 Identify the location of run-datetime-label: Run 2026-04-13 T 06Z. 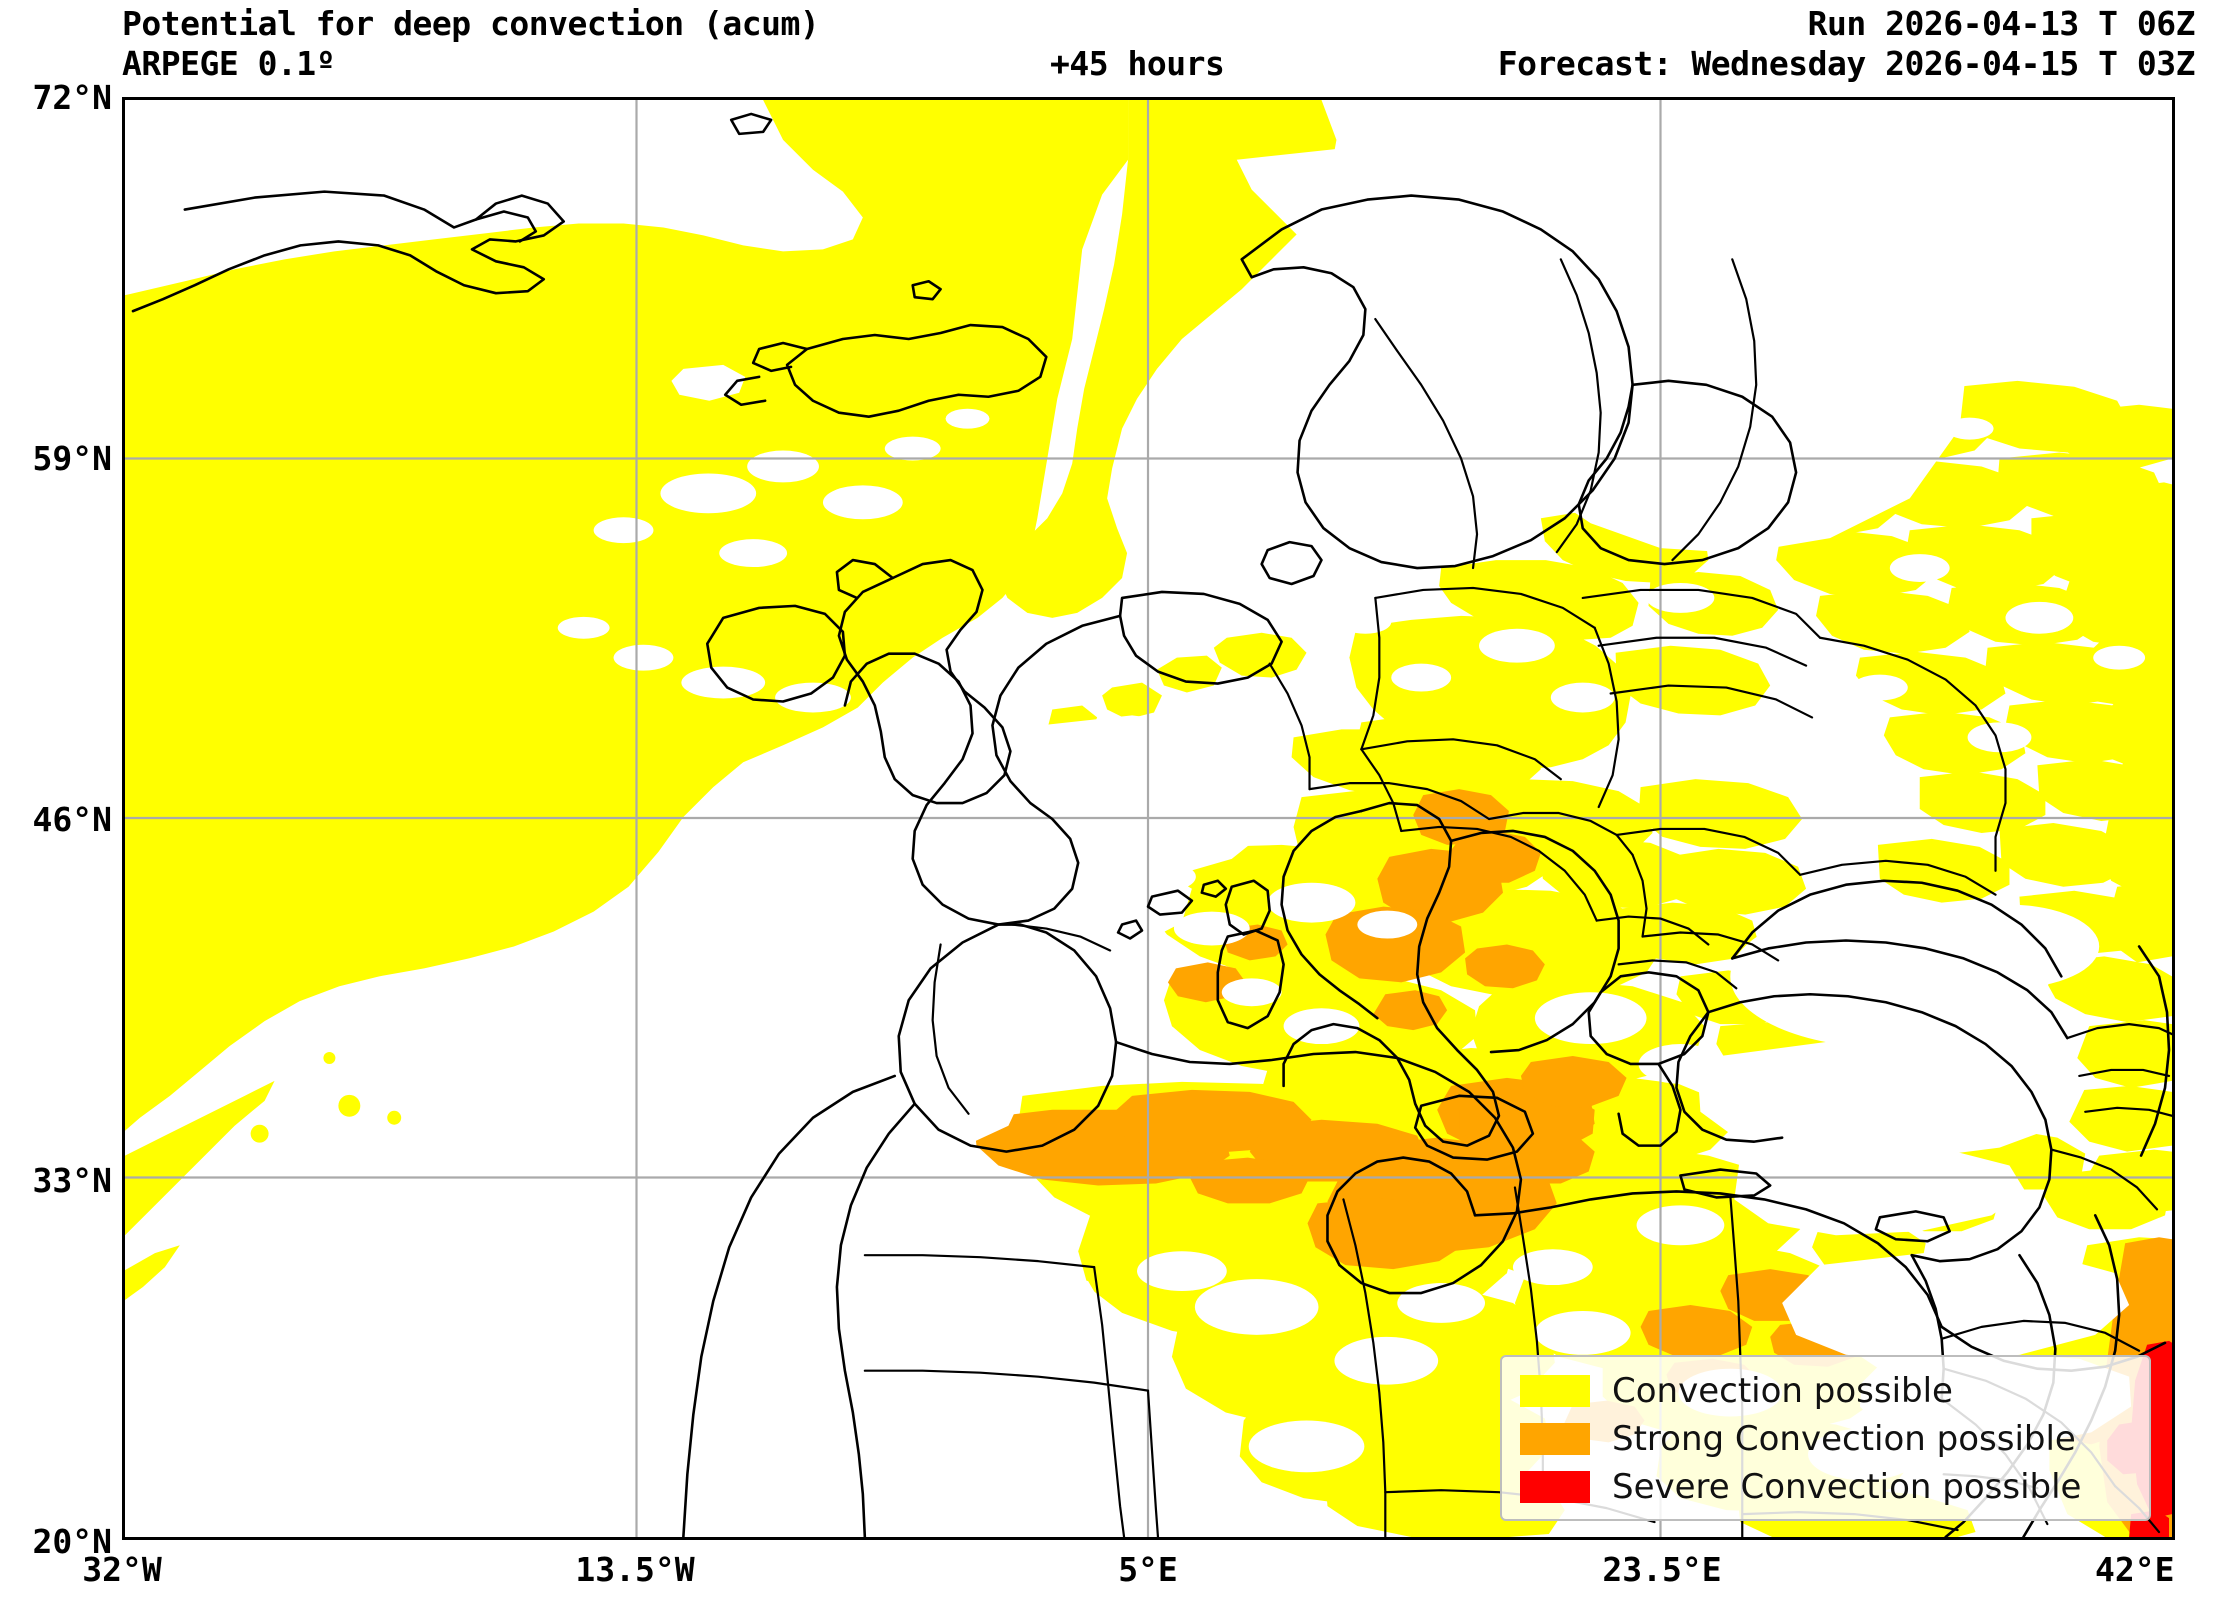
(2001, 23).